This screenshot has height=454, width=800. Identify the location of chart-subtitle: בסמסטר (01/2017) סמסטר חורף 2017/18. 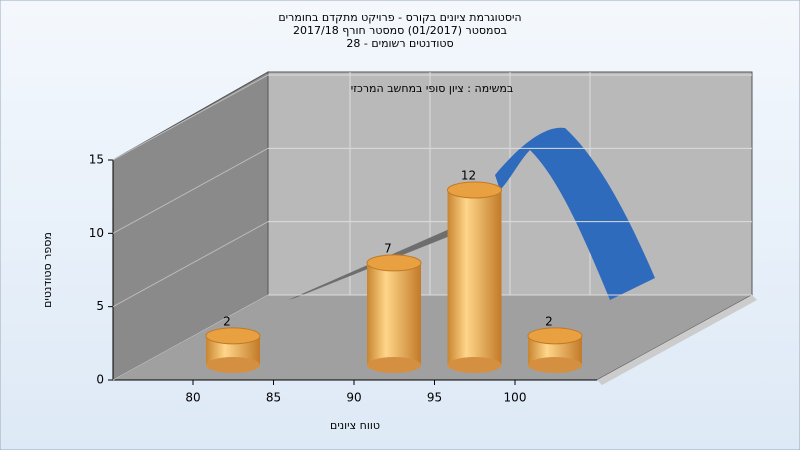
(400, 30).